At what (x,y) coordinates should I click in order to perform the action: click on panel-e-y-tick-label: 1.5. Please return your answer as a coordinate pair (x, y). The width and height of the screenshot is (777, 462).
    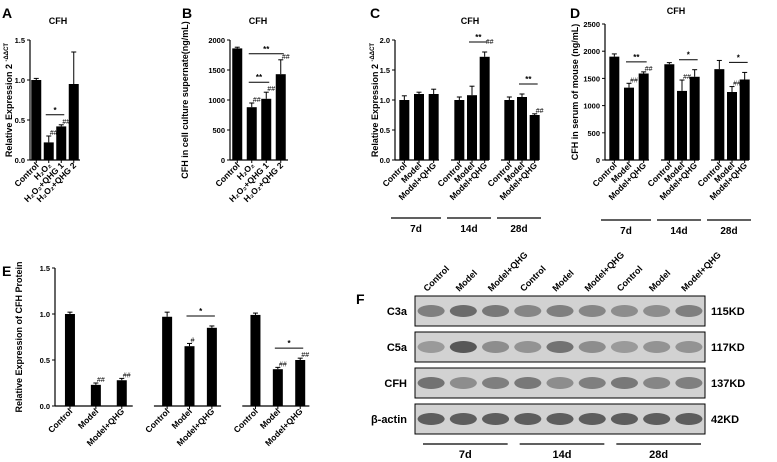
    Looking at the image, I should click on (45, 268).